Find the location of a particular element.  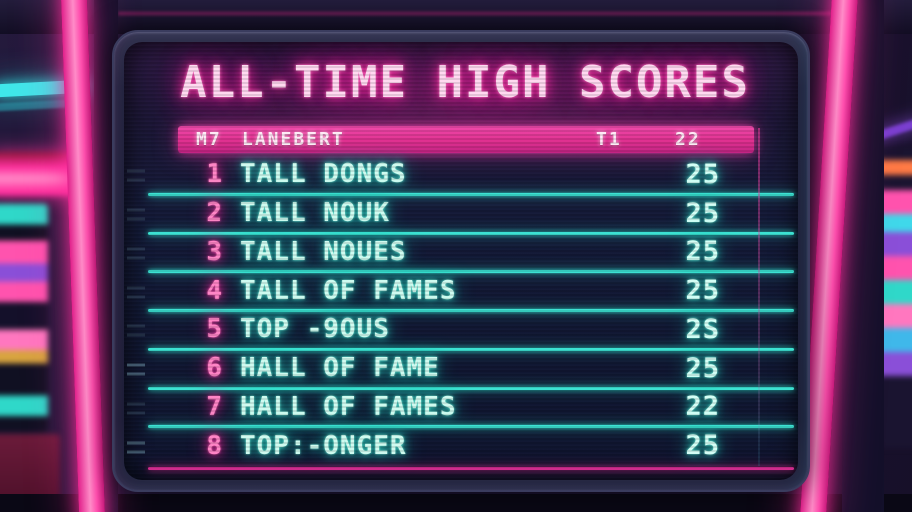

cabinet-bottom-panel is located at coordinates (456, 503).